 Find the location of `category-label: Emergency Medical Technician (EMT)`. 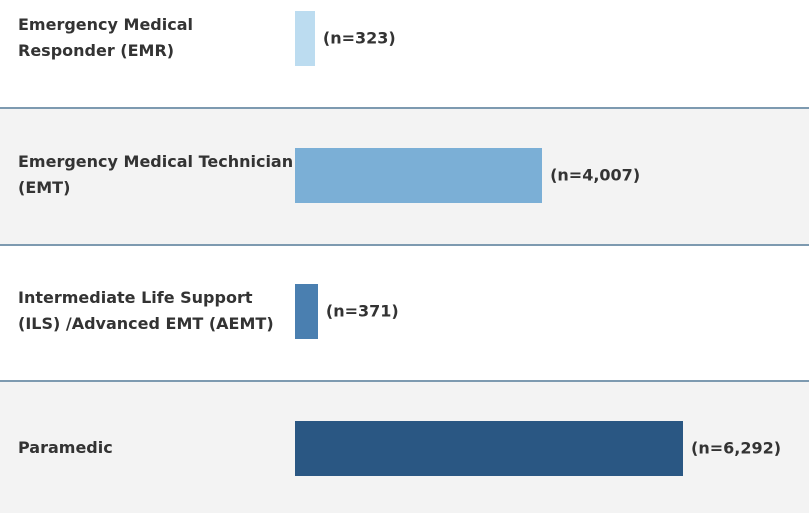

category-label: Emergency Medical Technician (EMT) is located at coordinates (156, 174).